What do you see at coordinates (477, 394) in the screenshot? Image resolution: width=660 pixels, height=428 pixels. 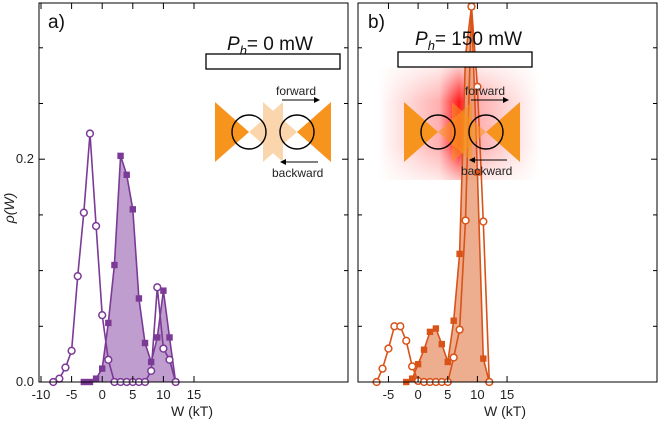 I see `panel-b-x-tick-label: 10` at bounding box center [477, 394].